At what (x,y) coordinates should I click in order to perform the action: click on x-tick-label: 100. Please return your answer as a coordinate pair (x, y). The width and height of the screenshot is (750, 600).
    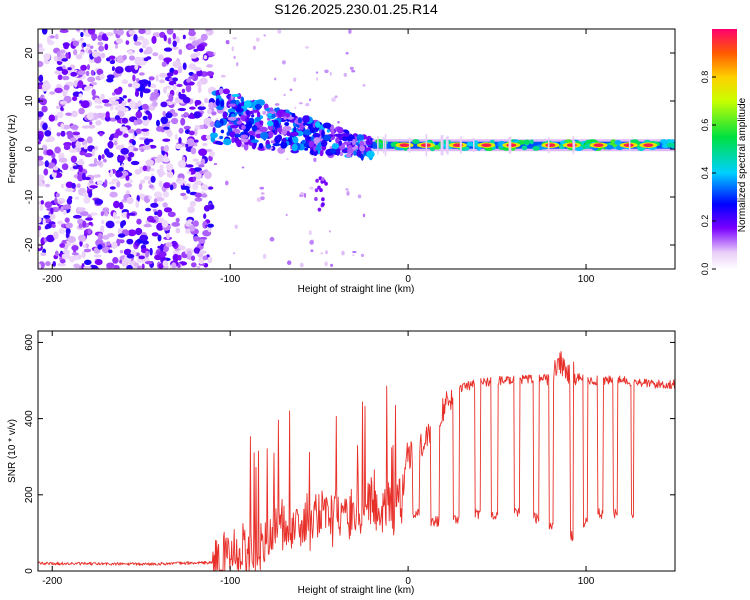
    Looking at the image, I should click on (586, 581).